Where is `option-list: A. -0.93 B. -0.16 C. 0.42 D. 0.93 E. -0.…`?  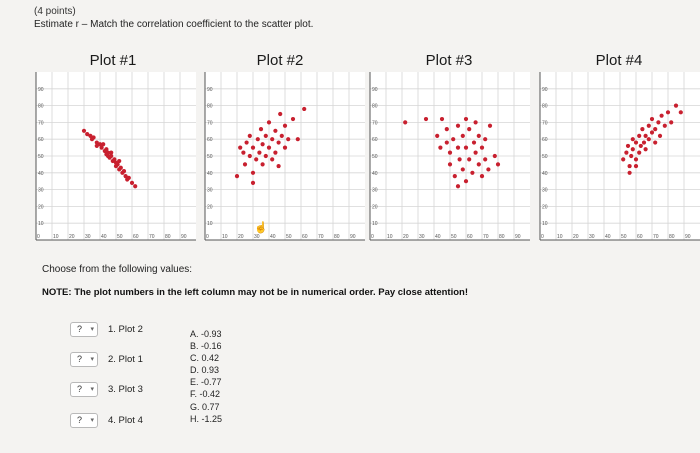 option-list: A. -0.93 B. -0.16 C. 0.42 D. 0.93 E. -0.… is located at coordinates (206, 376).